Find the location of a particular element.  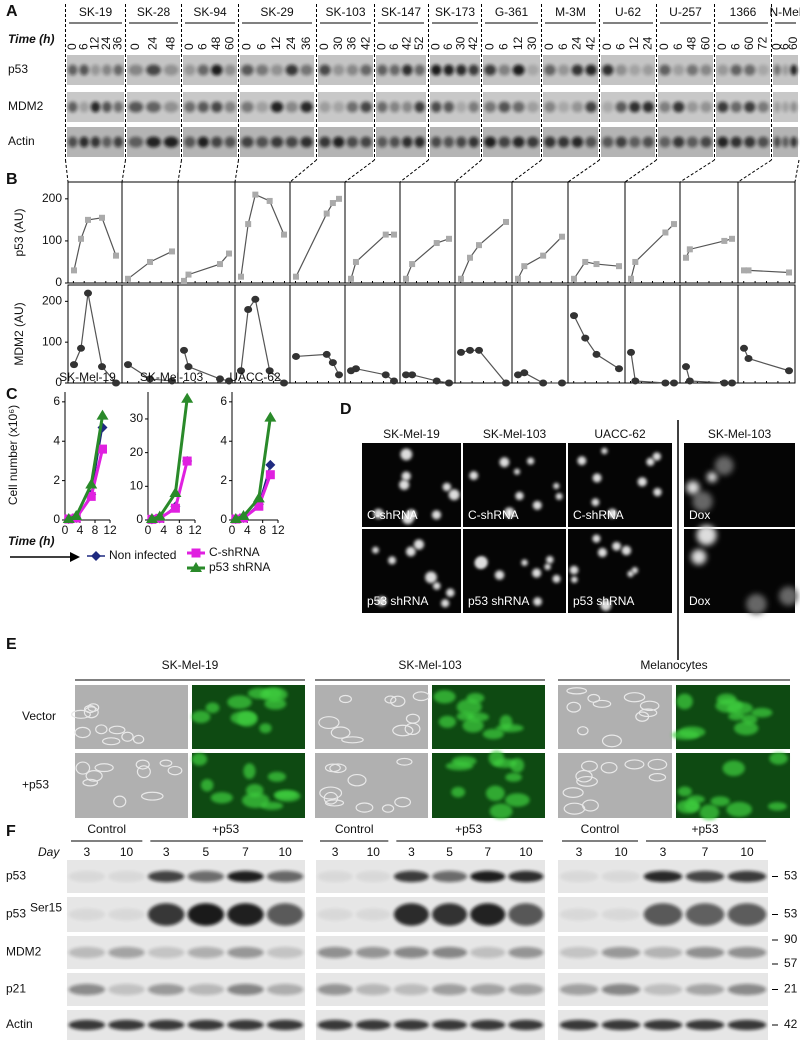

legend-label: C-shRNA is located at coordinates (234, 552).